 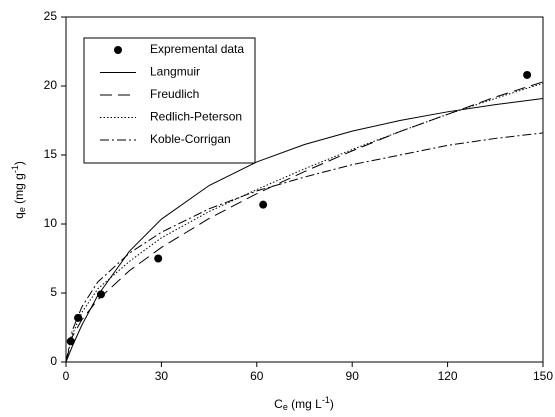 I want to click on y-axis-label: qe (mg g-1), so click(x=18, y=190).